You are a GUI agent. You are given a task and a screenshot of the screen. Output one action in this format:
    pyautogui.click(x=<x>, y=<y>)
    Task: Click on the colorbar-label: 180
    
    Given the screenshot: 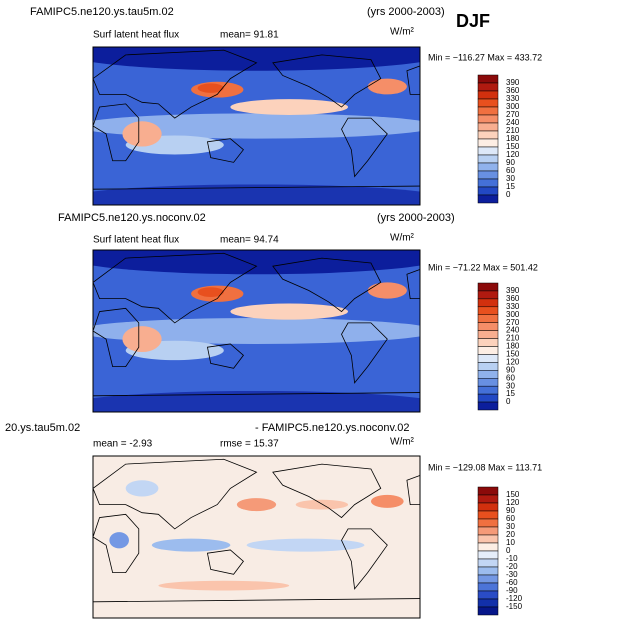 What is the action you would take?
    pyautogui.click(x=513, y=138)
    